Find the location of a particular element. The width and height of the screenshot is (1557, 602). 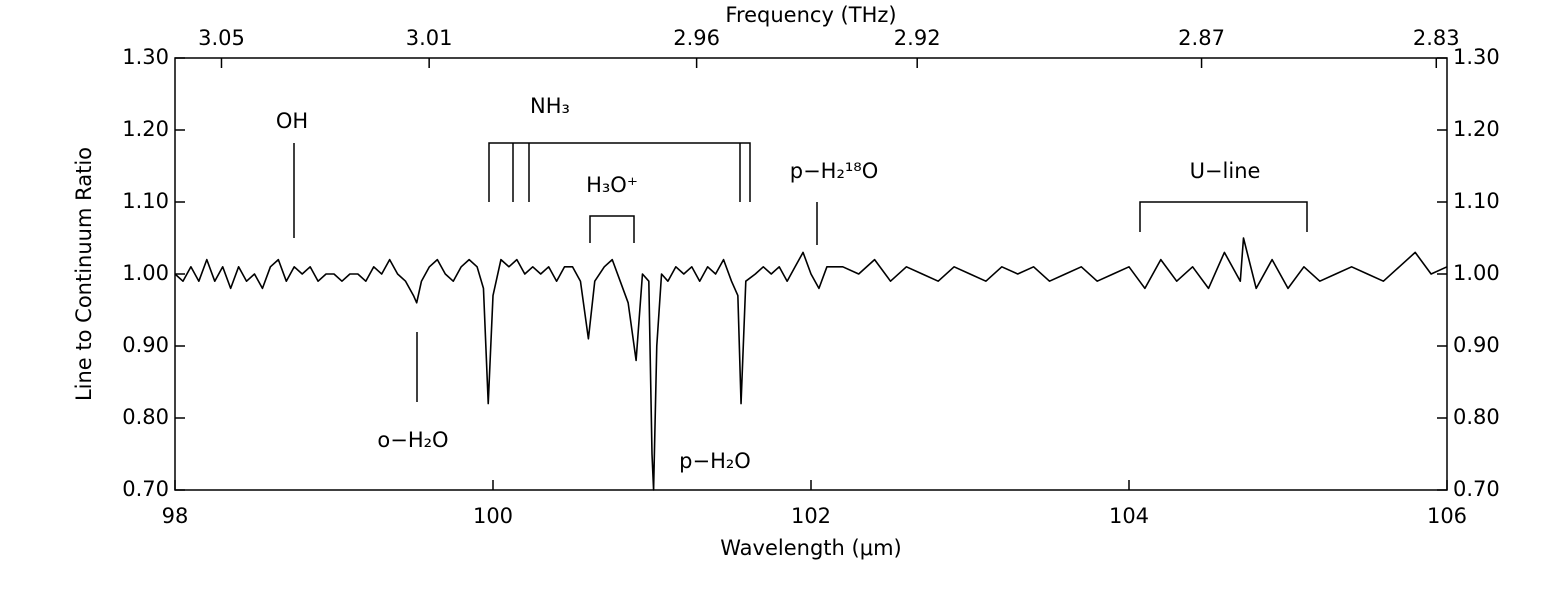

x2-tick-label: 2.96 is located at coordinates (696, 38).